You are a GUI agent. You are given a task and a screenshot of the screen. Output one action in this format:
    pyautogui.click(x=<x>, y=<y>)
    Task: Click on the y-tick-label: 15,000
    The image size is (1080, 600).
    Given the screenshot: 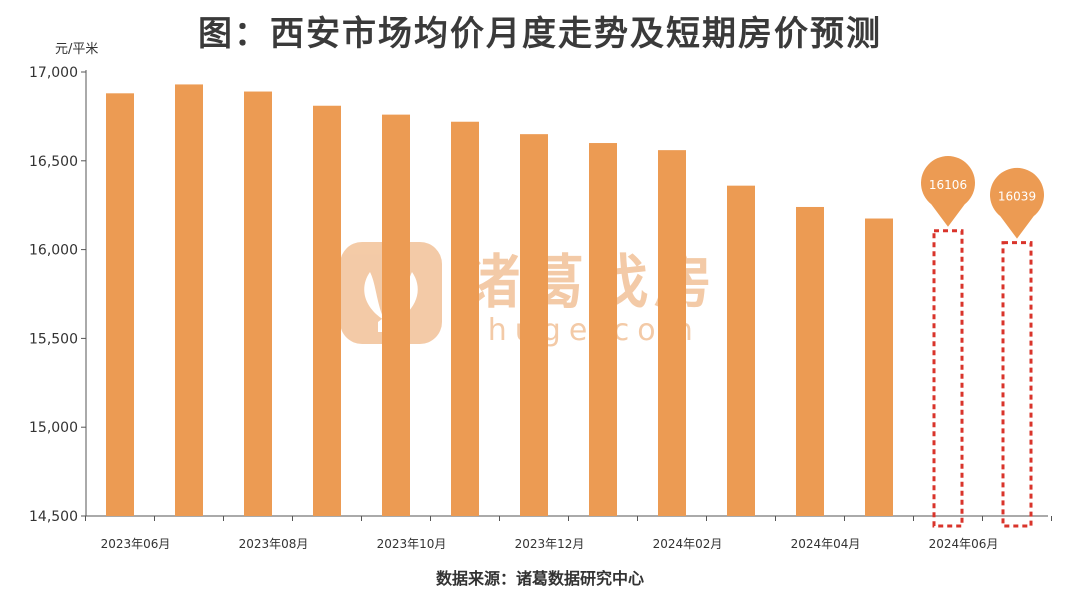 What is the action you would take?
    pyautogui.click(x=53, y=428)
    